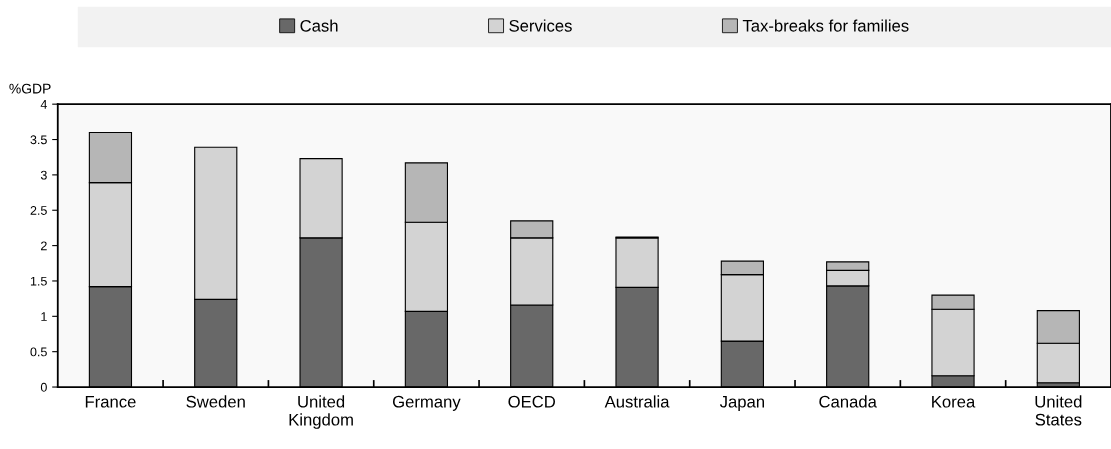 Image resolution: width=1111 pixels, height=449 pixels. I want to click on y-tick-label: 4, so click(43, 104).